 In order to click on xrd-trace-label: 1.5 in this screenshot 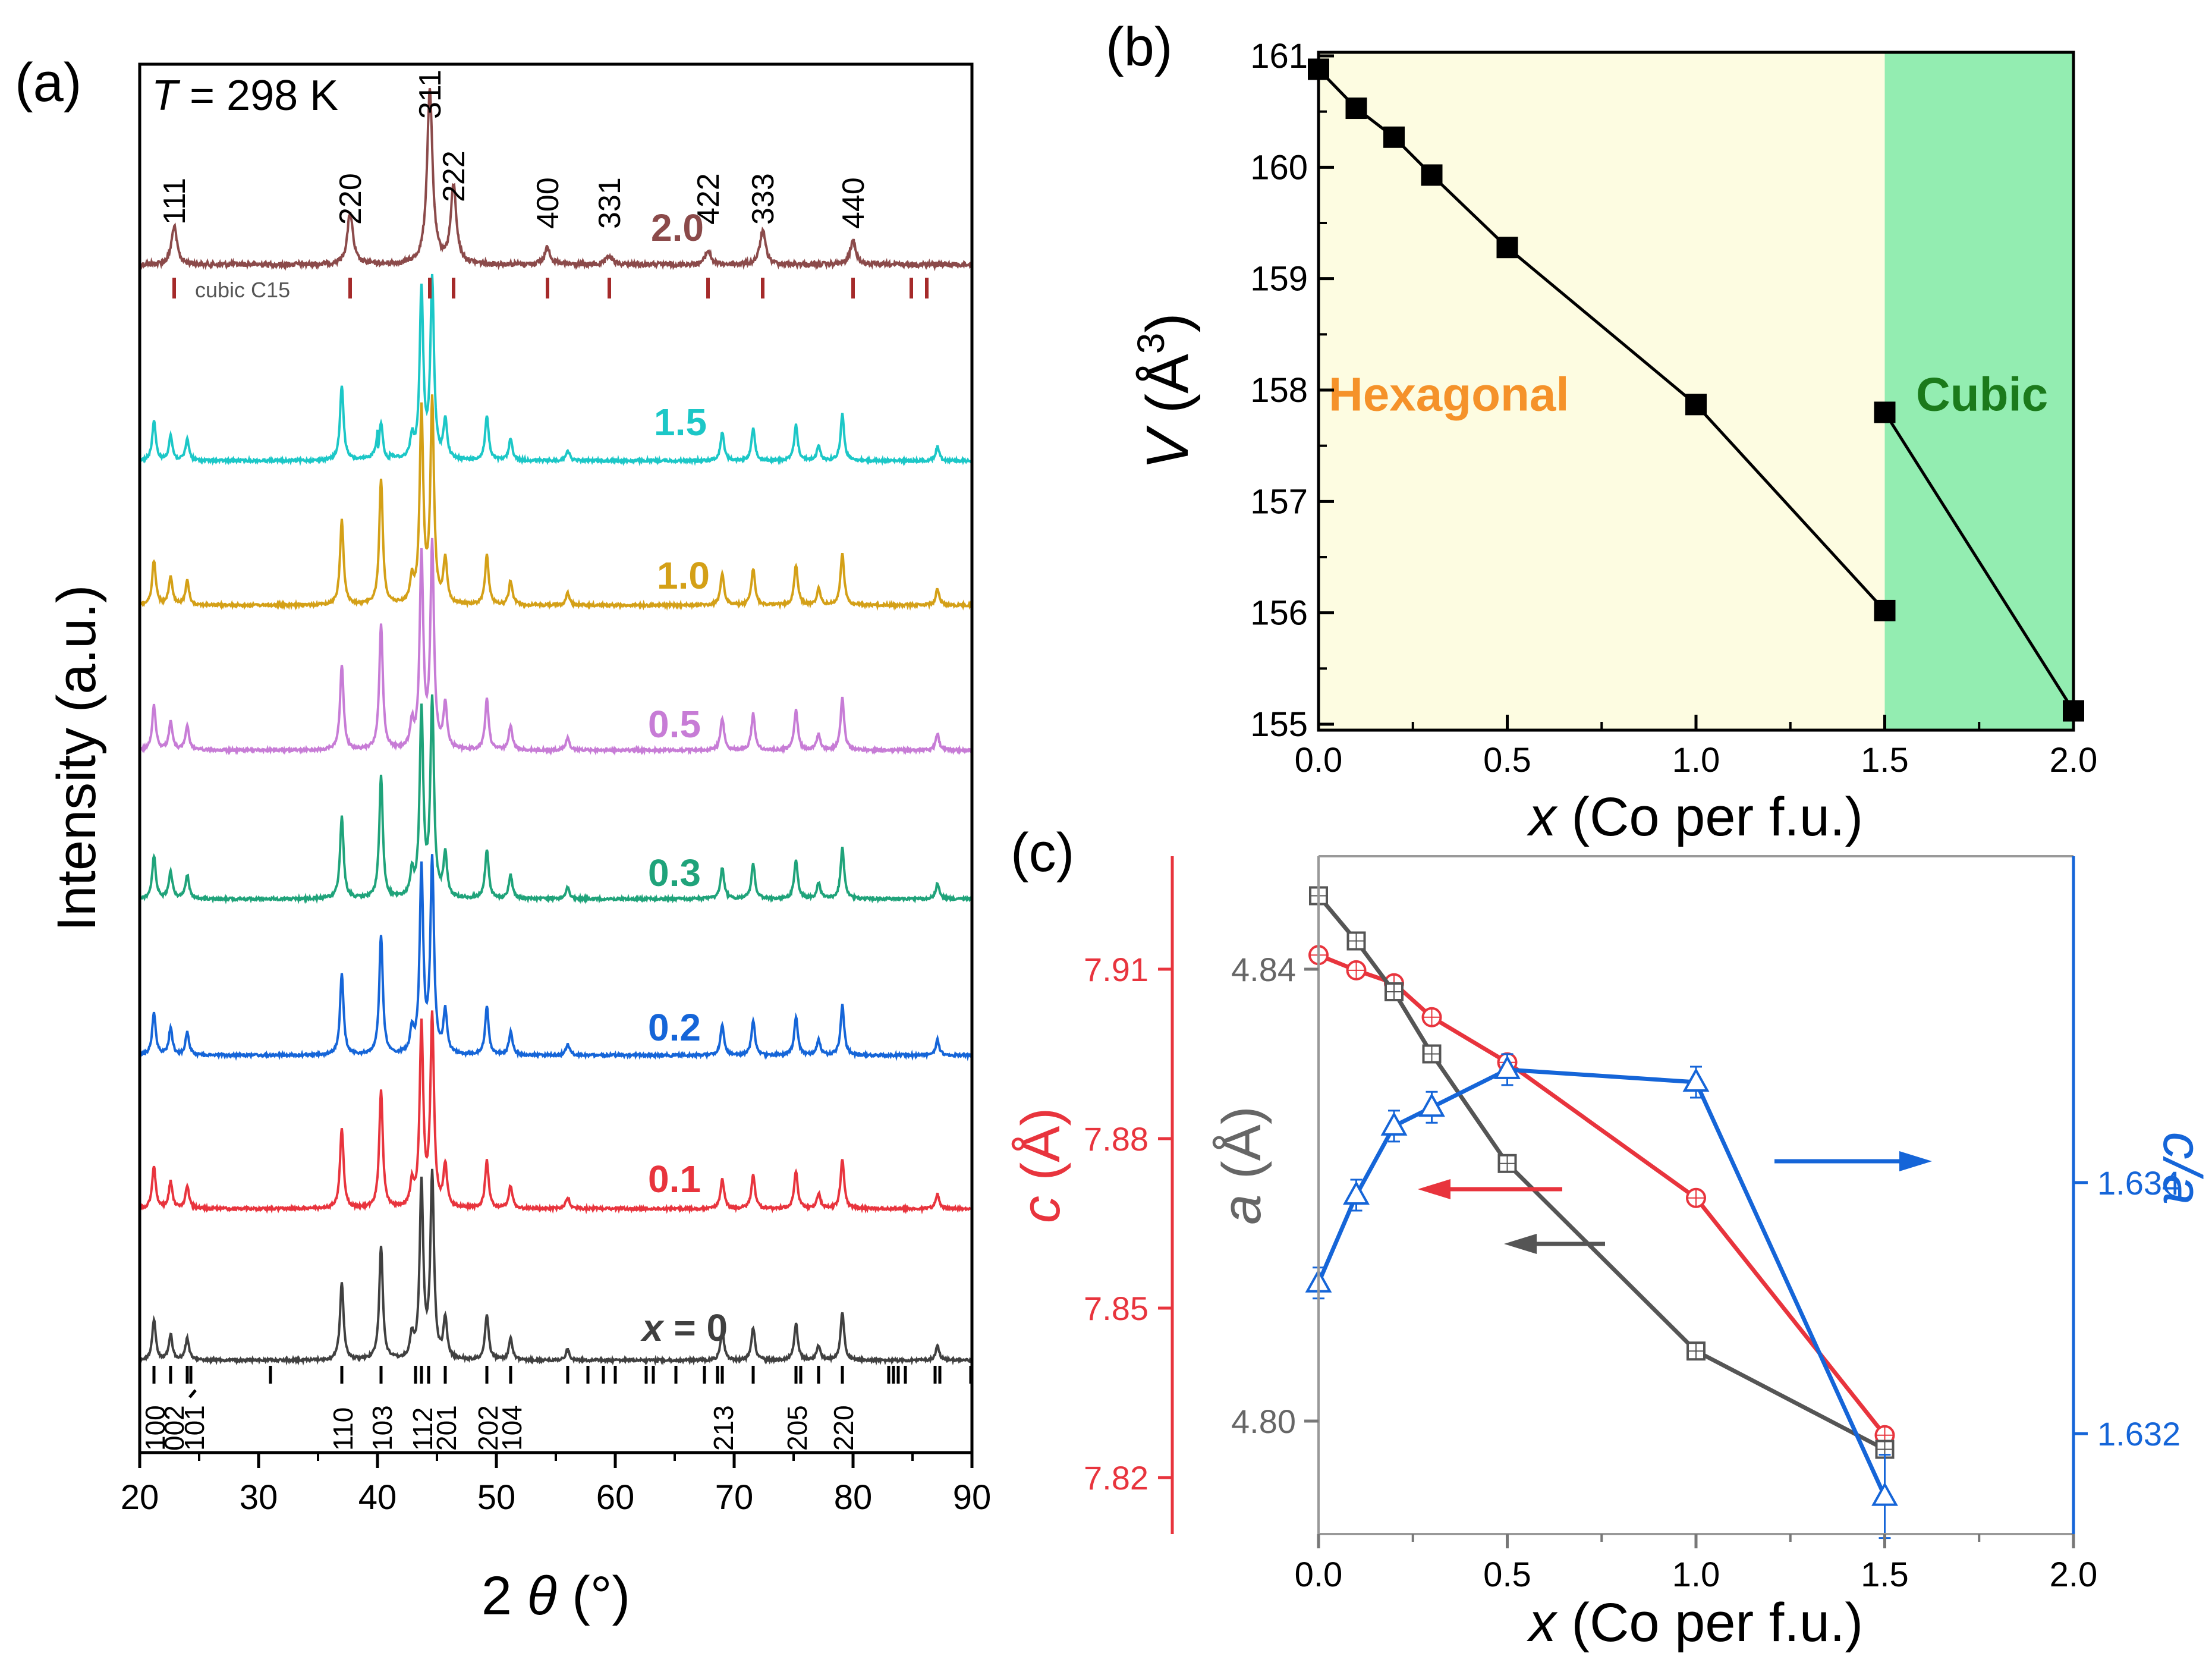, I will do `click(681, 423)`.